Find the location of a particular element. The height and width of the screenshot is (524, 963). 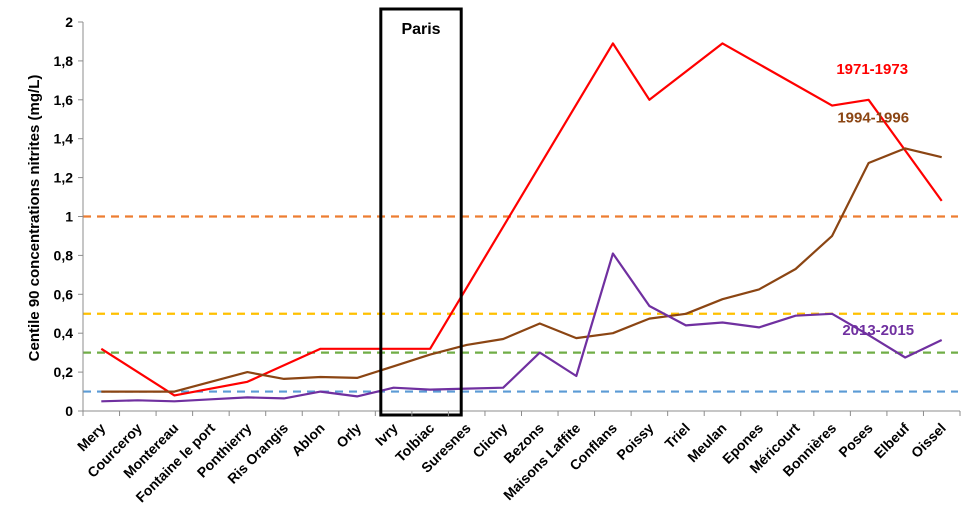

x-tick-label-ivry: Ivry is located at coordinates (386, 434).